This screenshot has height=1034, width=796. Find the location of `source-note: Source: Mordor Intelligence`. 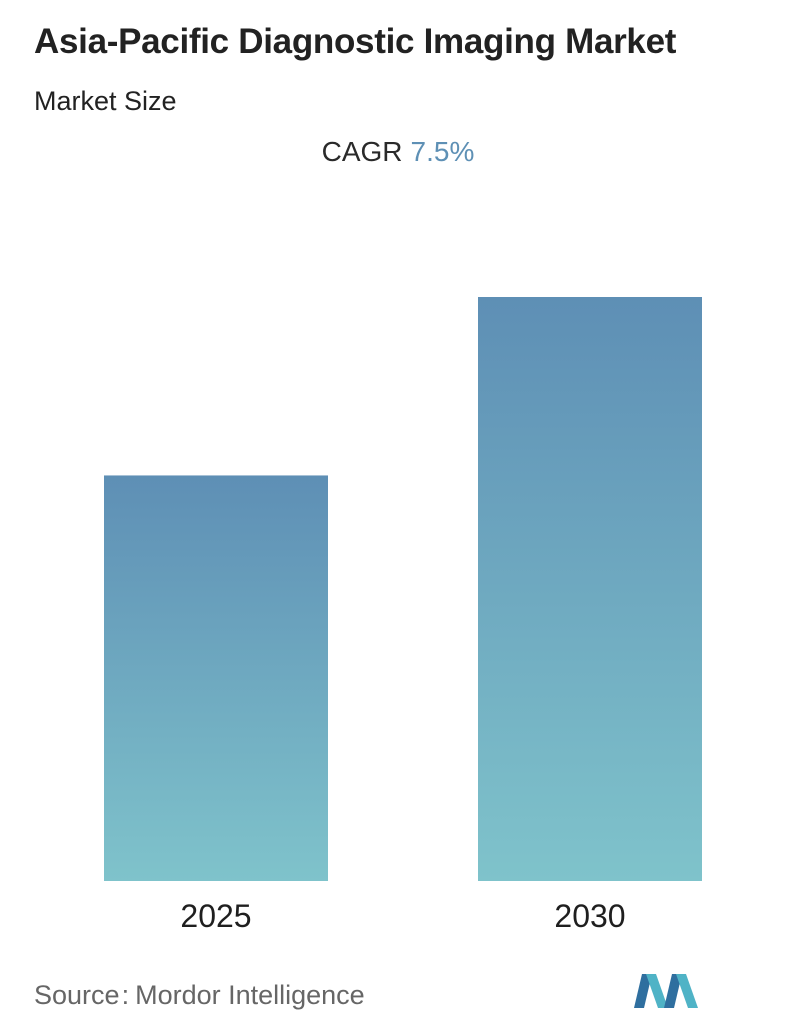

source-note: Source: Mordor Intelligence is located at coordinates (199, 995).